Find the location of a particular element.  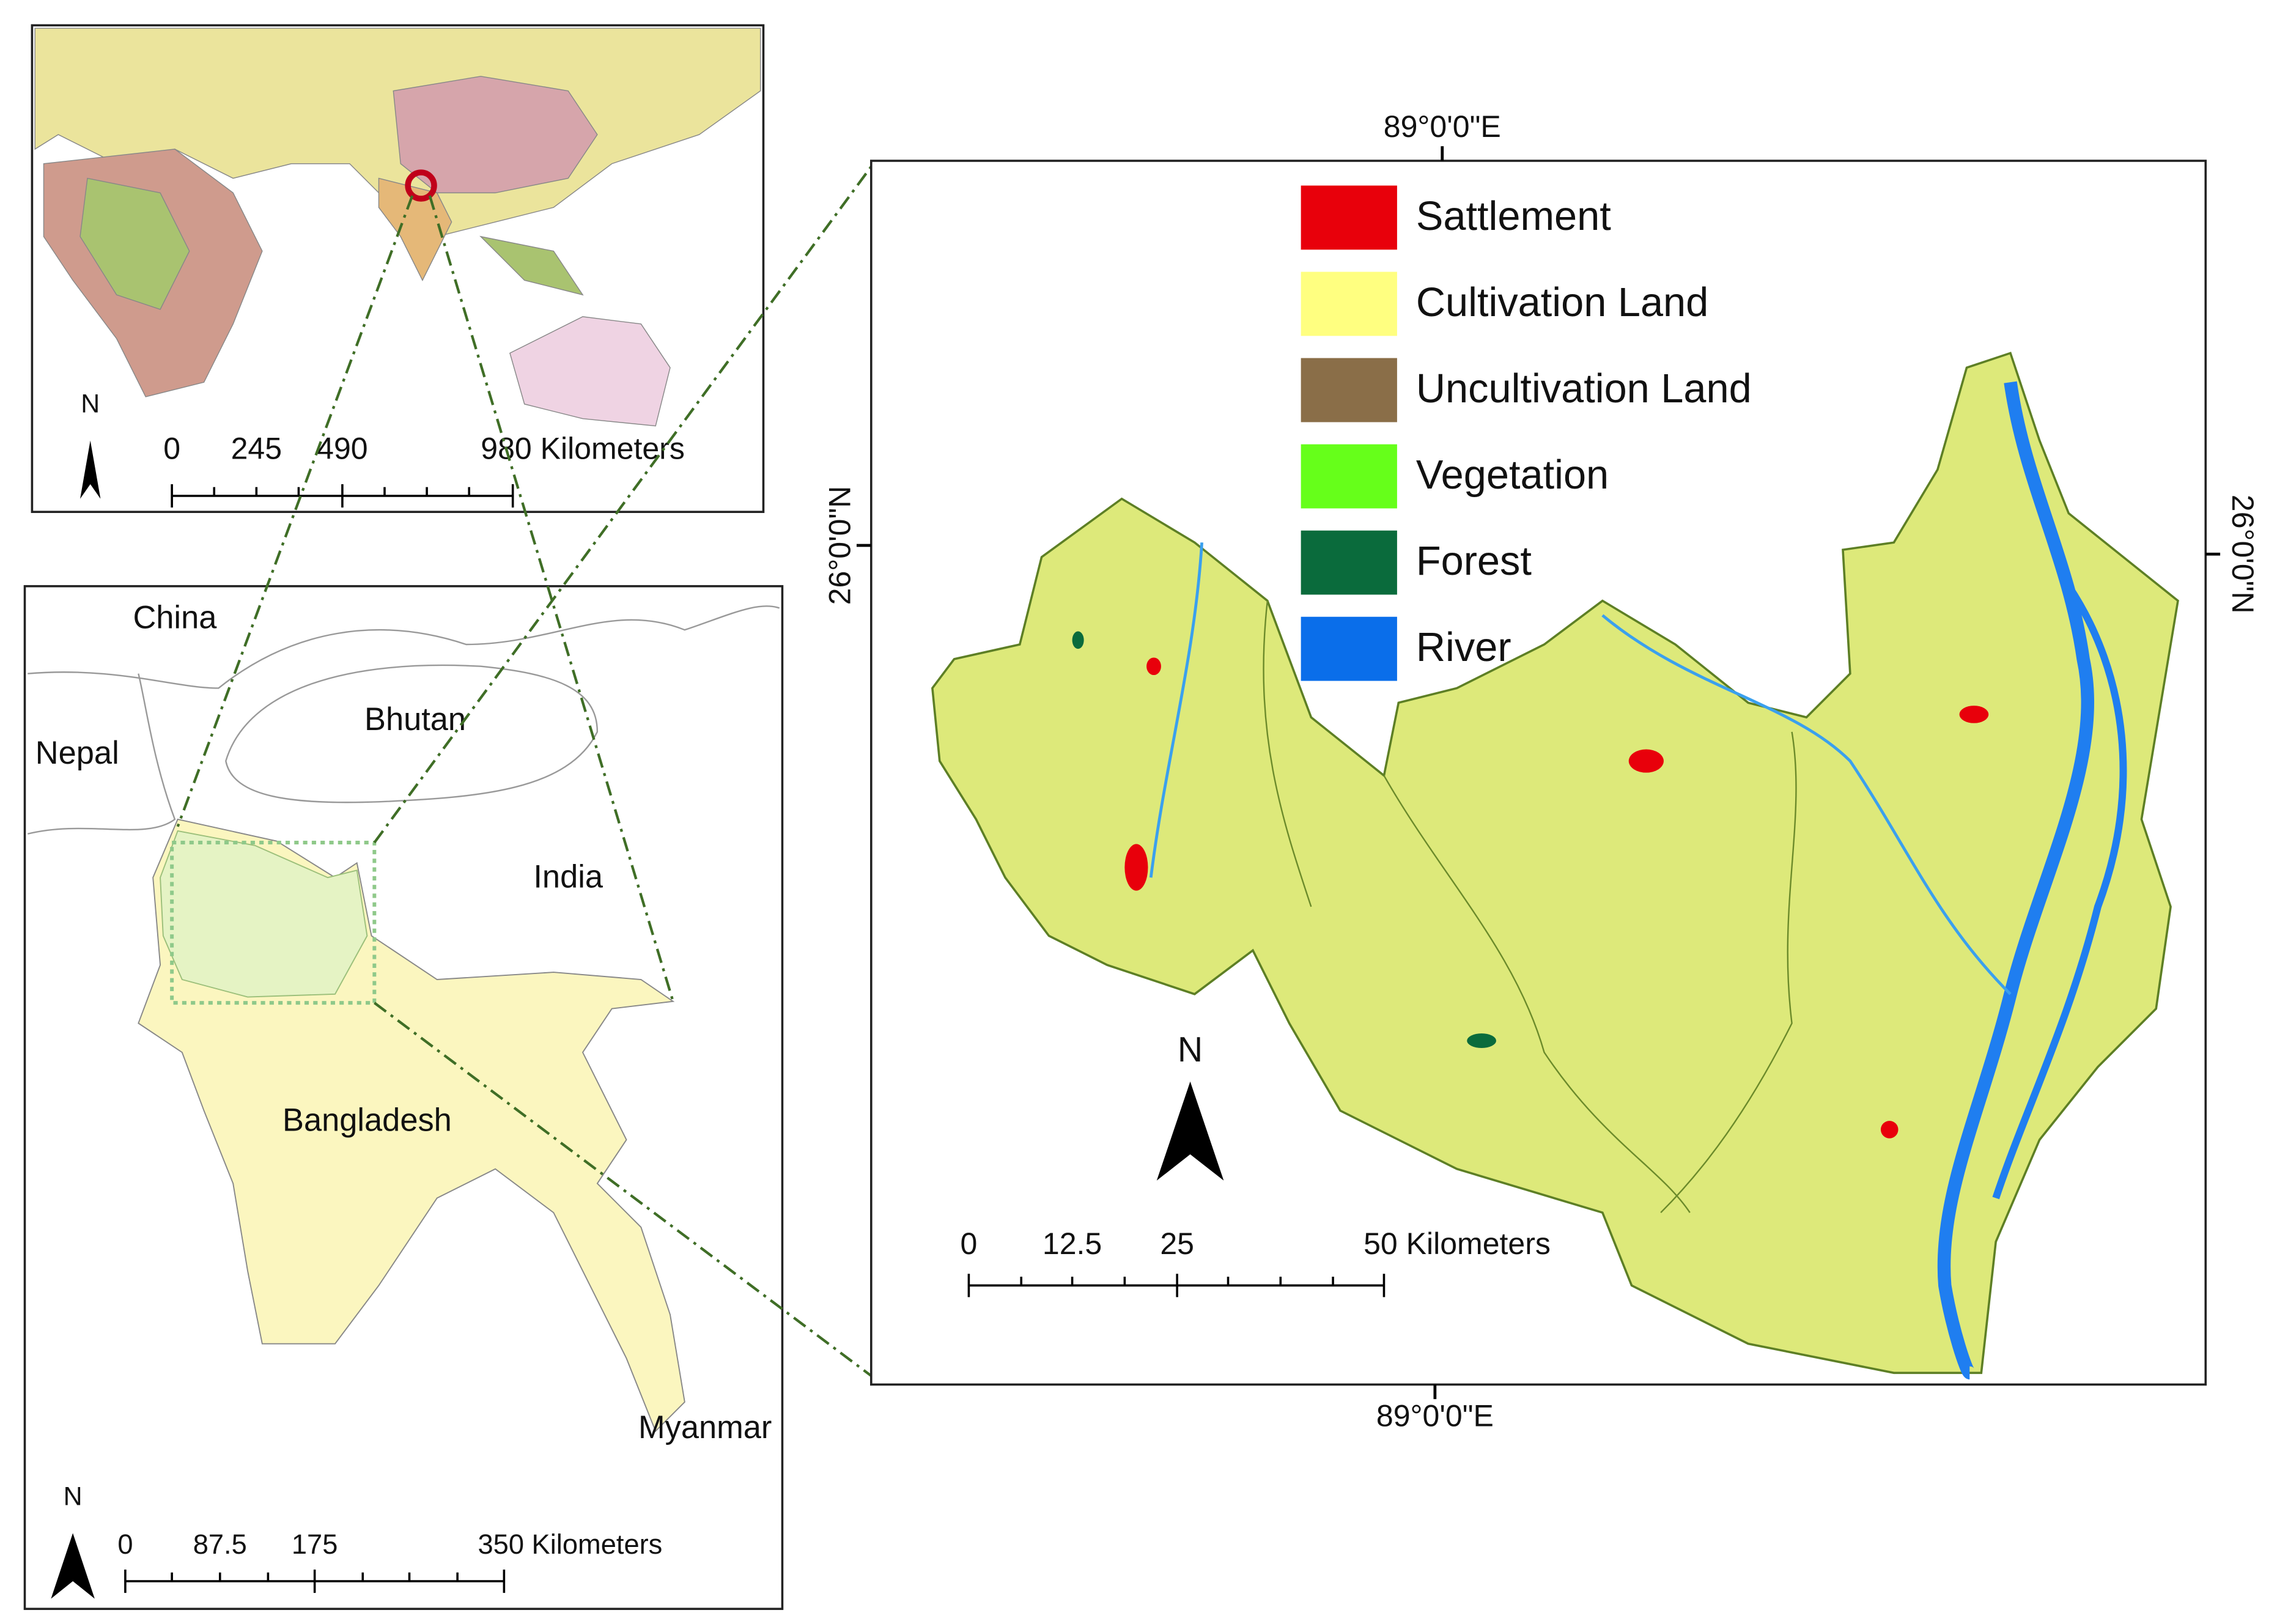

southeast-asia is located at coordinates (531, 265).